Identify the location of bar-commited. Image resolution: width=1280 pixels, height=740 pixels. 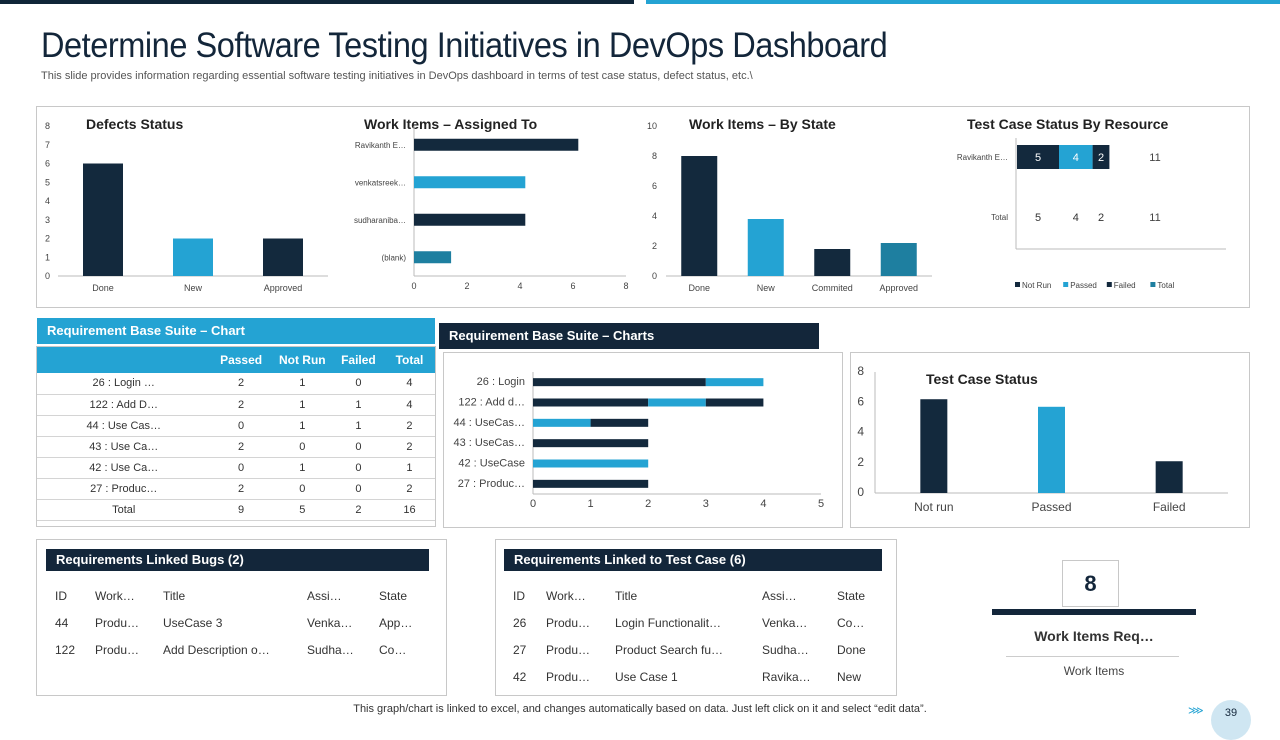
(832, 262).